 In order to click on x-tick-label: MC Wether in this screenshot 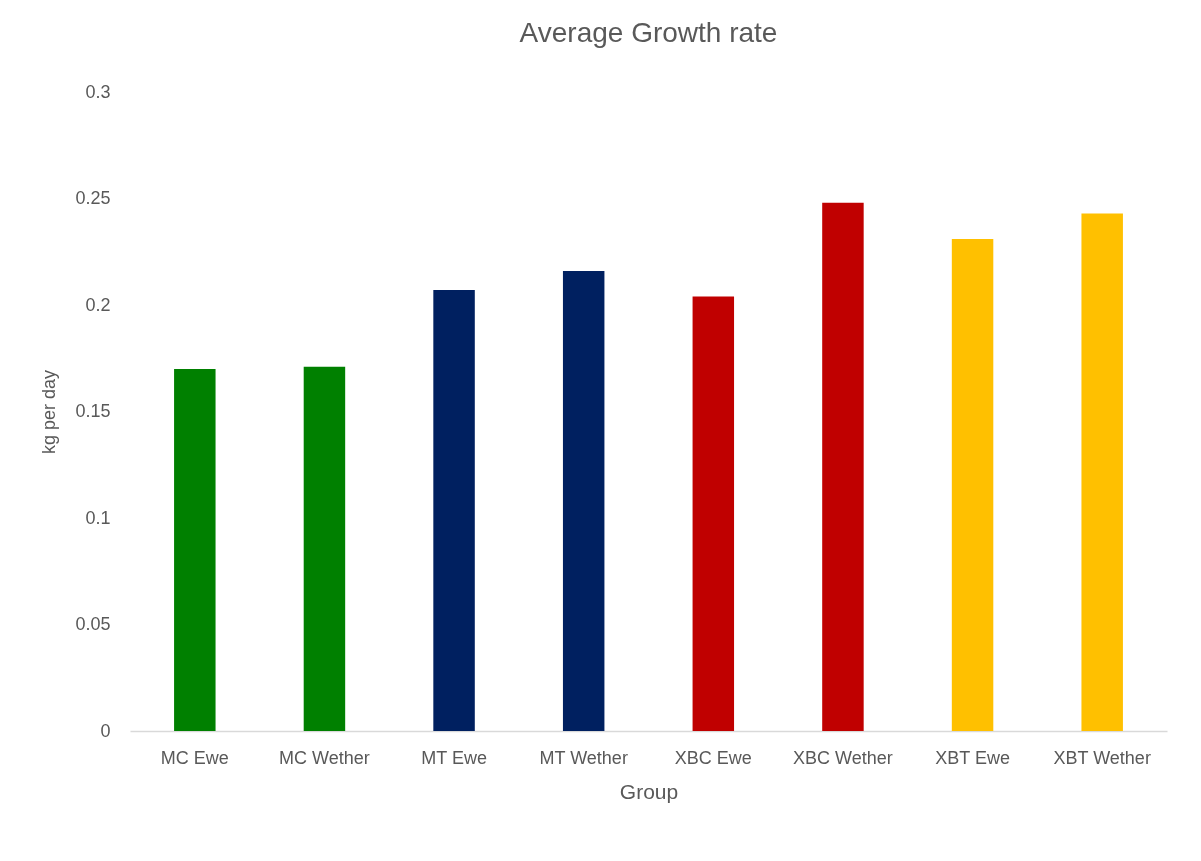, I will do `click(324, 757)`.